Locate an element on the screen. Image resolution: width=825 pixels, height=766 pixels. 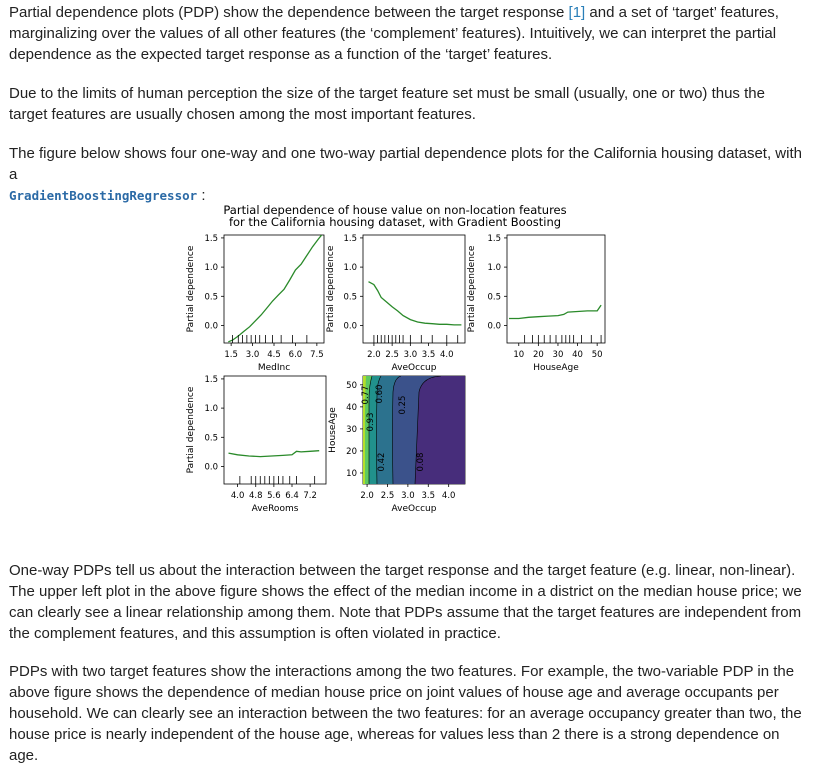
contour-line-high is located at coordinates (370, 430).